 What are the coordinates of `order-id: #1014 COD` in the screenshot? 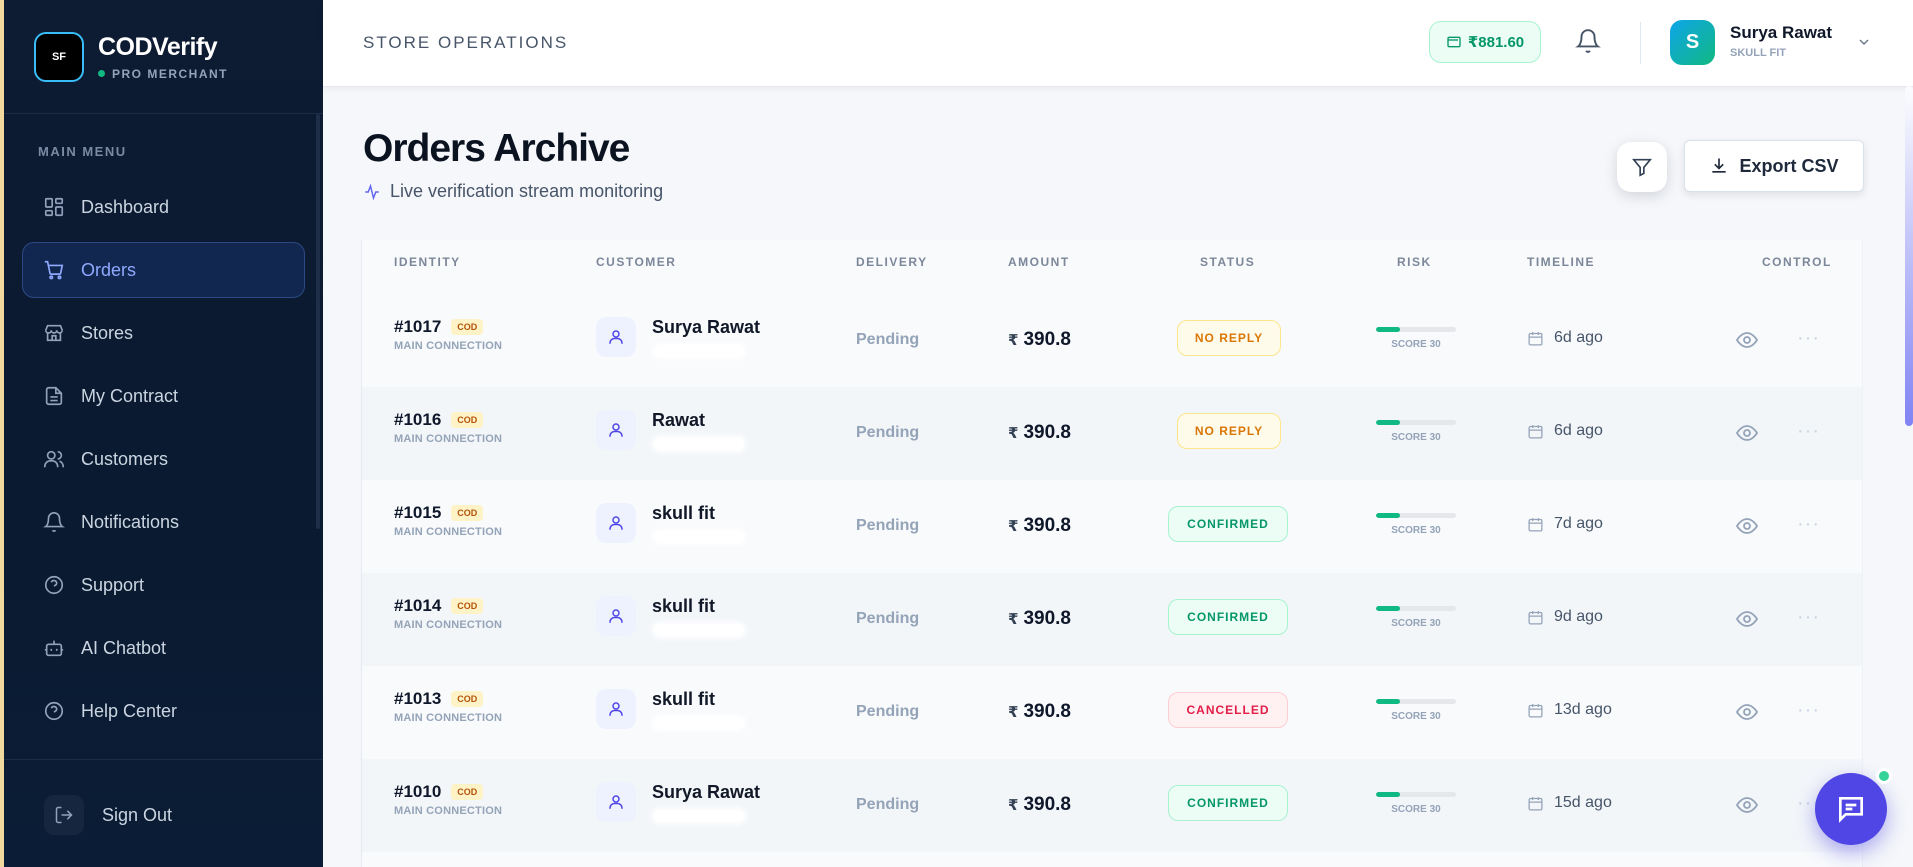 It's located at (439, 606).